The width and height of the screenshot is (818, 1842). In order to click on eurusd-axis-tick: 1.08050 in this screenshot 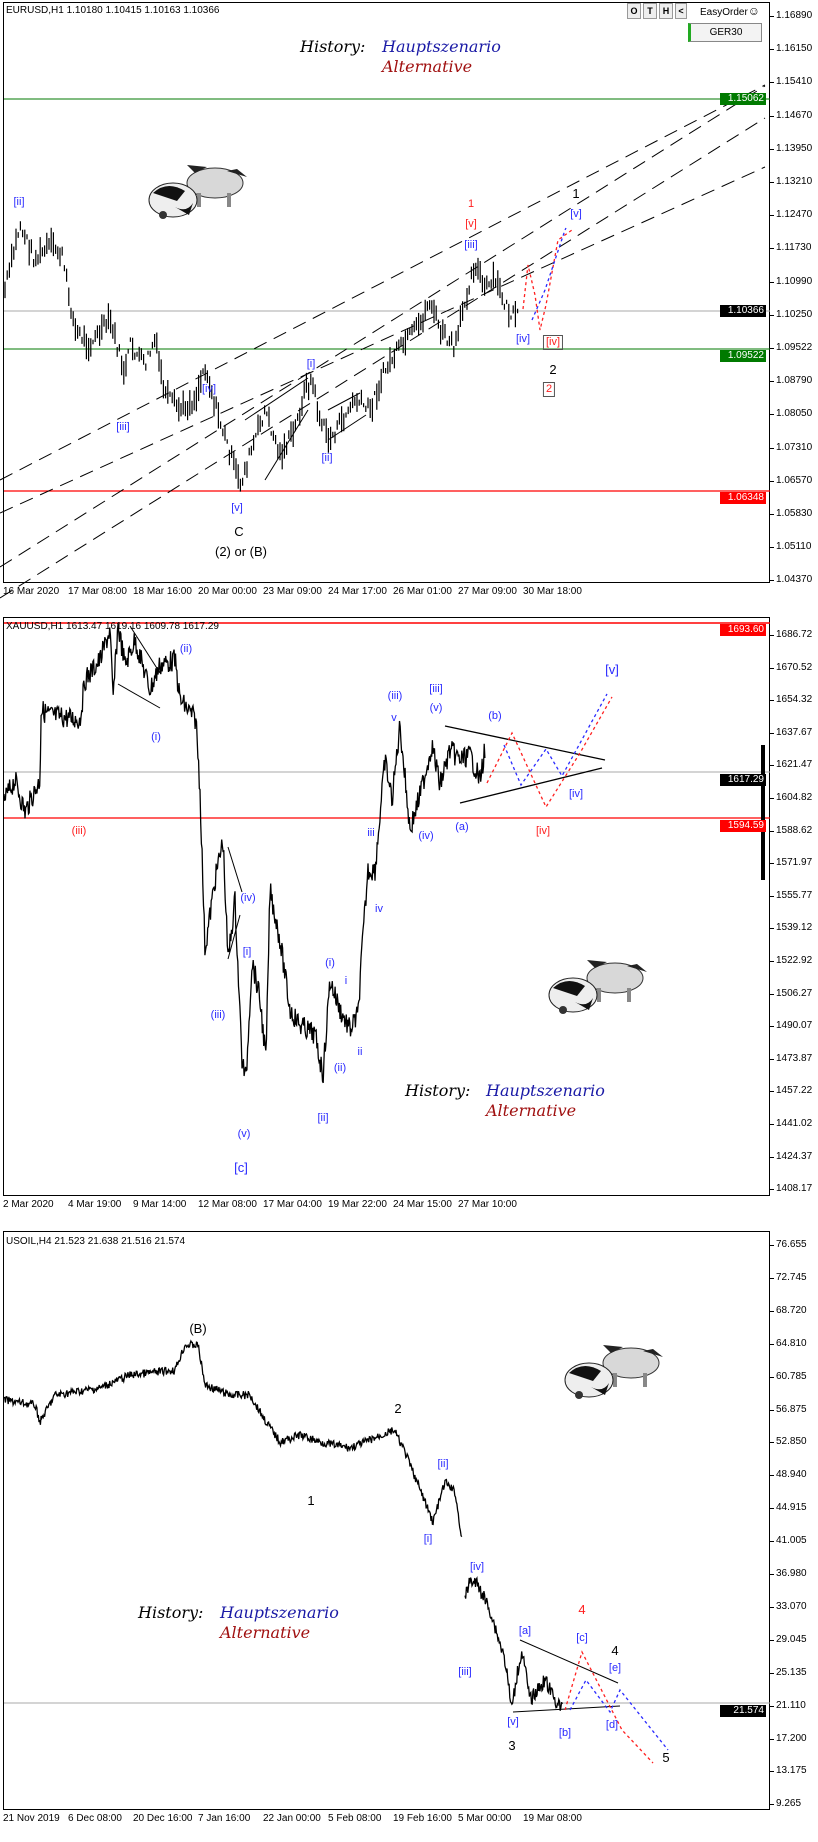, I will do `click(791, 414)`.